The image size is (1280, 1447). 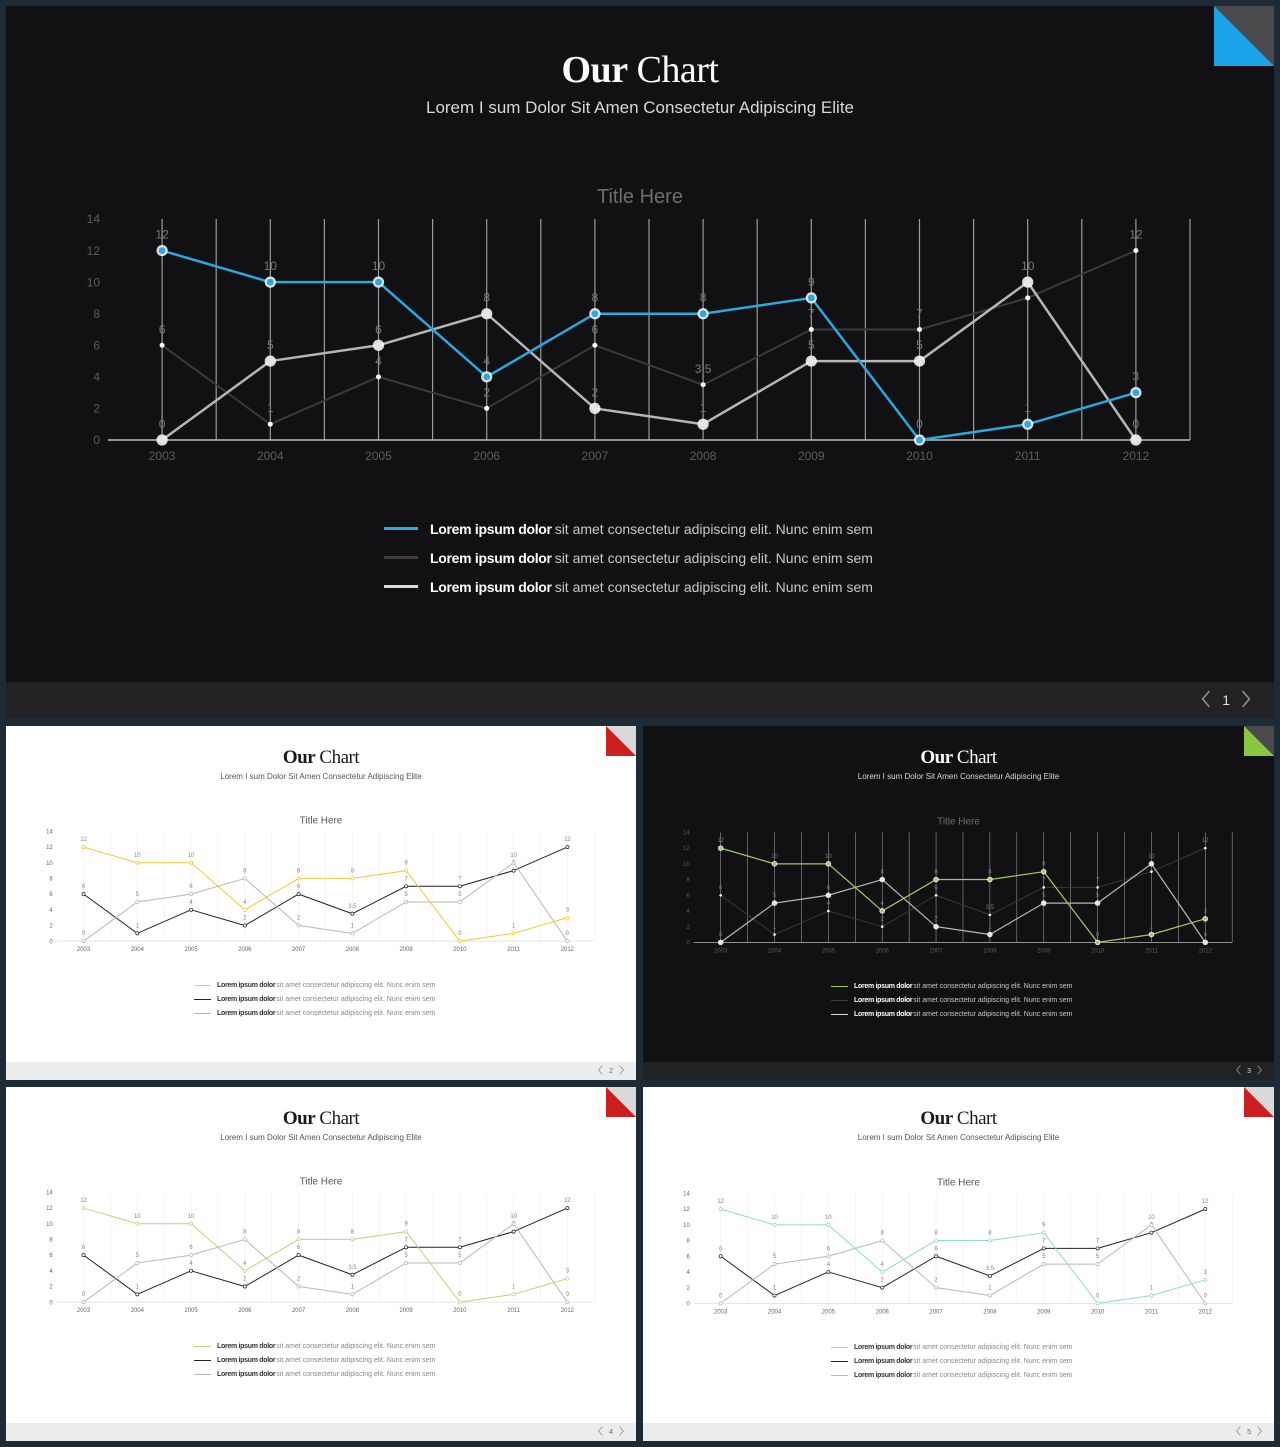 What do you see at coordinates (49, 1209) in the screenshot?
I see `y-tick-label: 12` at bounding box center [49, 1209].